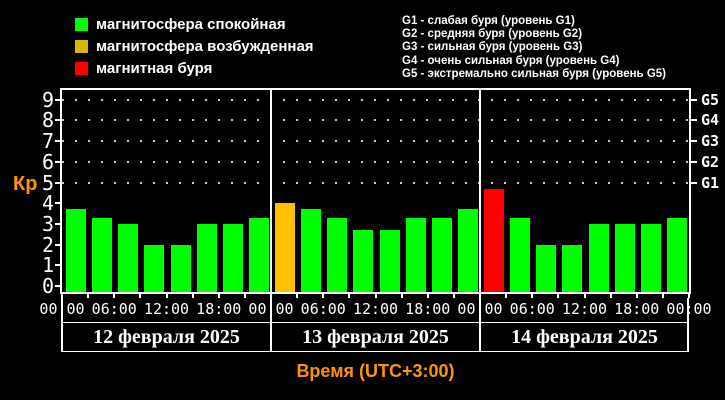  I want to click on storm-level-g2: G2 - средняя буря (уровень G2), so click(492, 34).